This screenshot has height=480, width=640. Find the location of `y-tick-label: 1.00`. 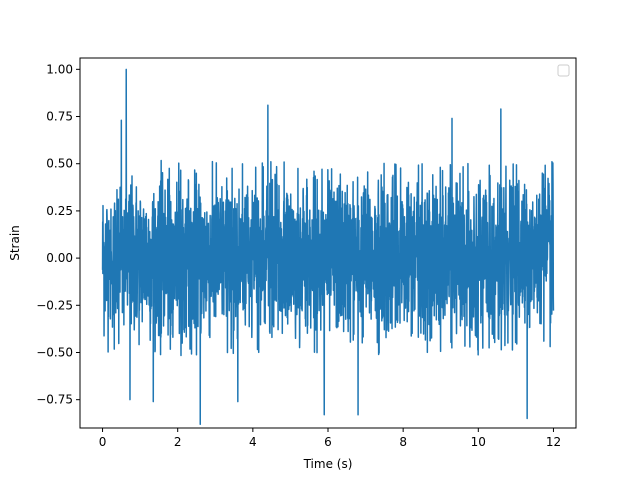

y-tick-label: 1.00 is located at coordinates (59, 69).